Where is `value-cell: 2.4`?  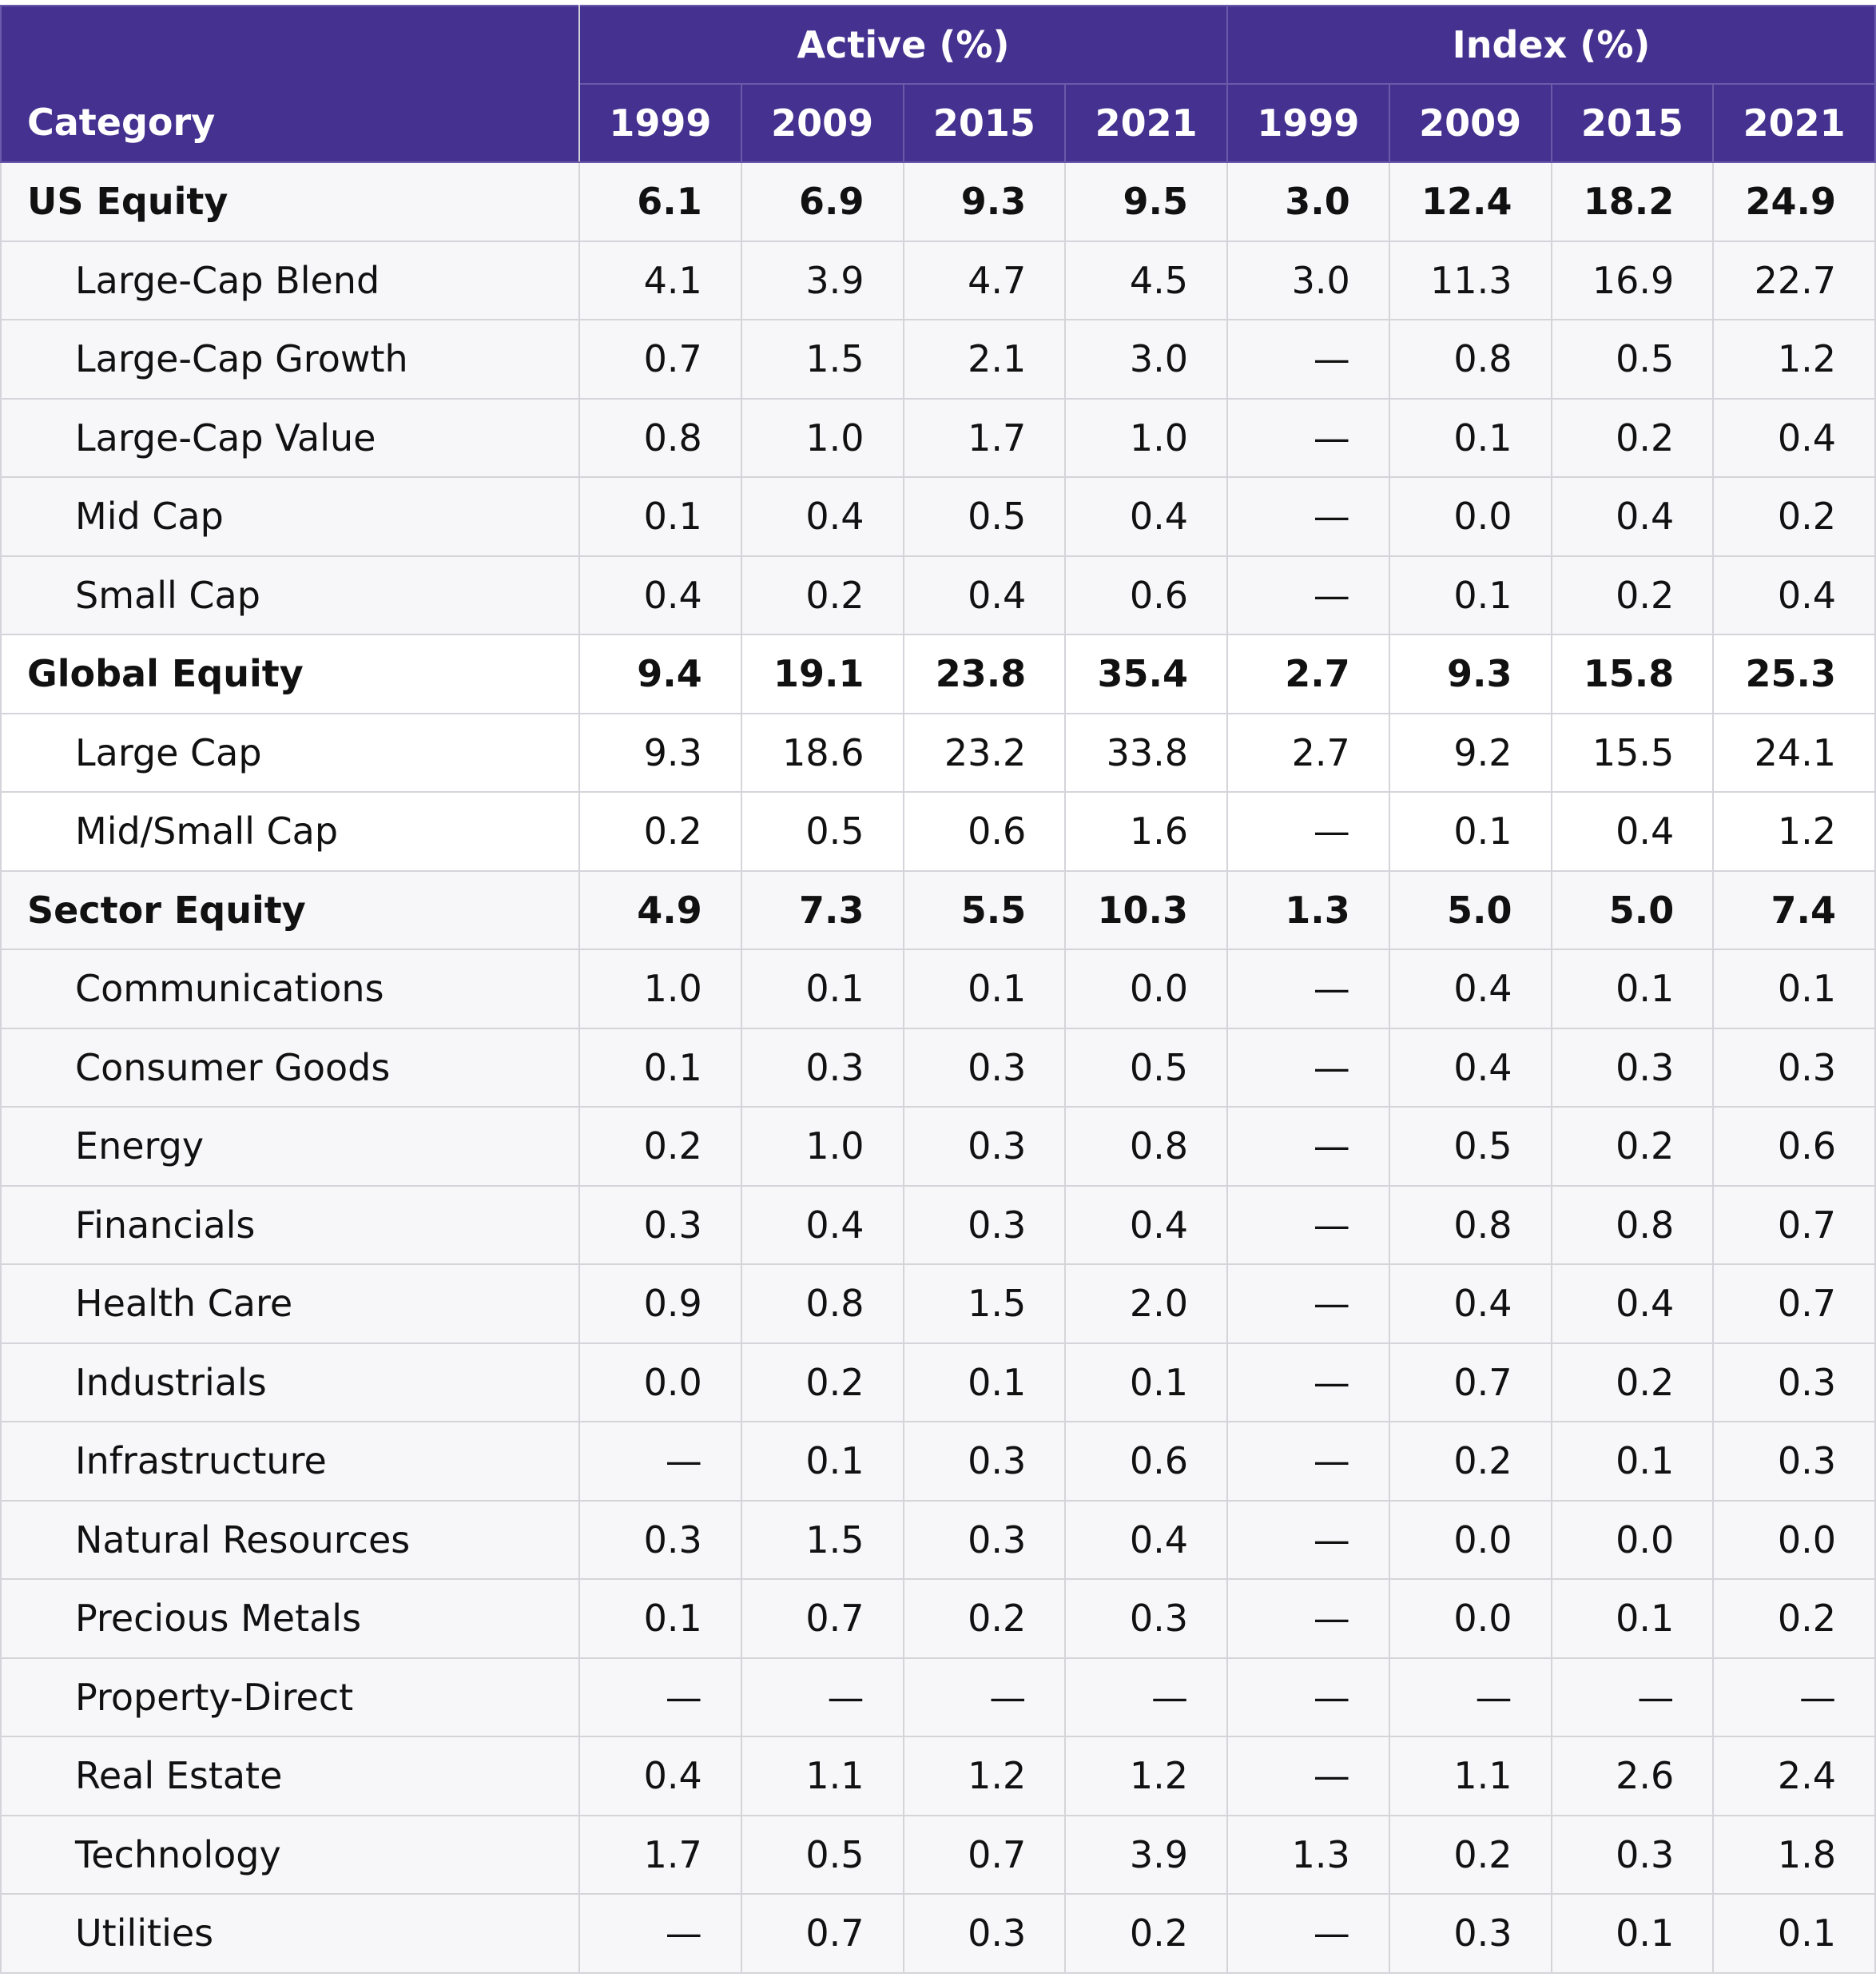
value-cell: 2.4 is located at coordinates (1794, 1776).